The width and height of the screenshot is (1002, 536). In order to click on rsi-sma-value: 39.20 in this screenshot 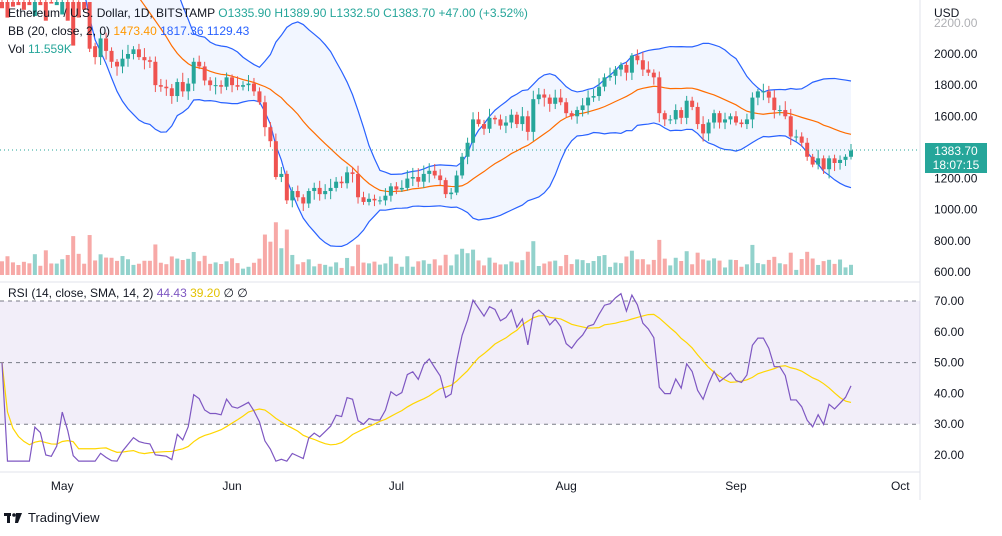, I will do `click(205, 293)`.